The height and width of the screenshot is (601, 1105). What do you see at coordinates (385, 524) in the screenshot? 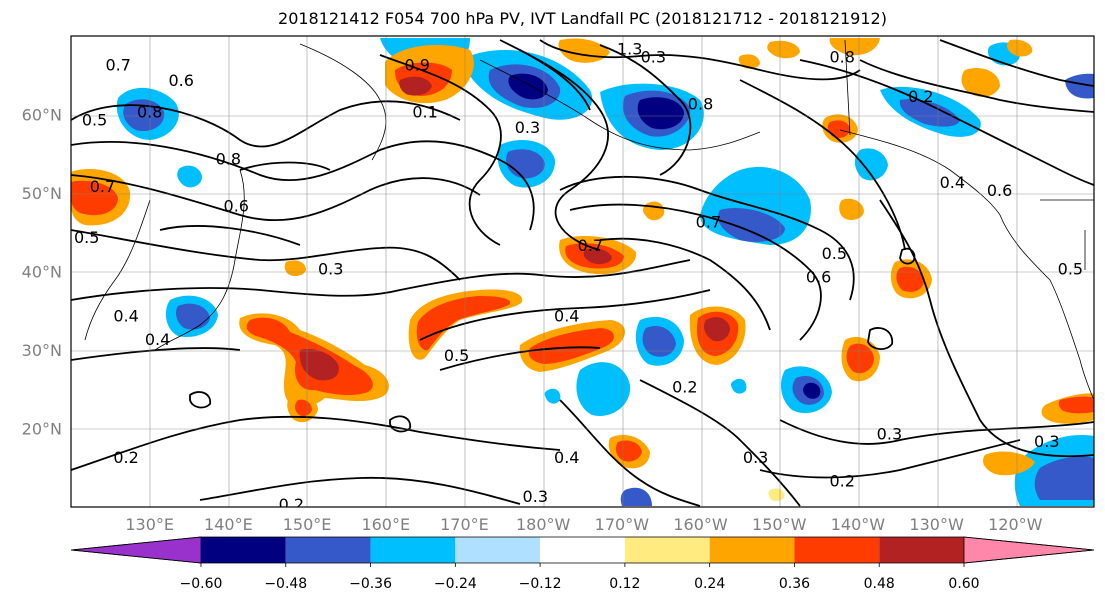
I see `lon-label: 160°E` at bounding box center [385, 524].